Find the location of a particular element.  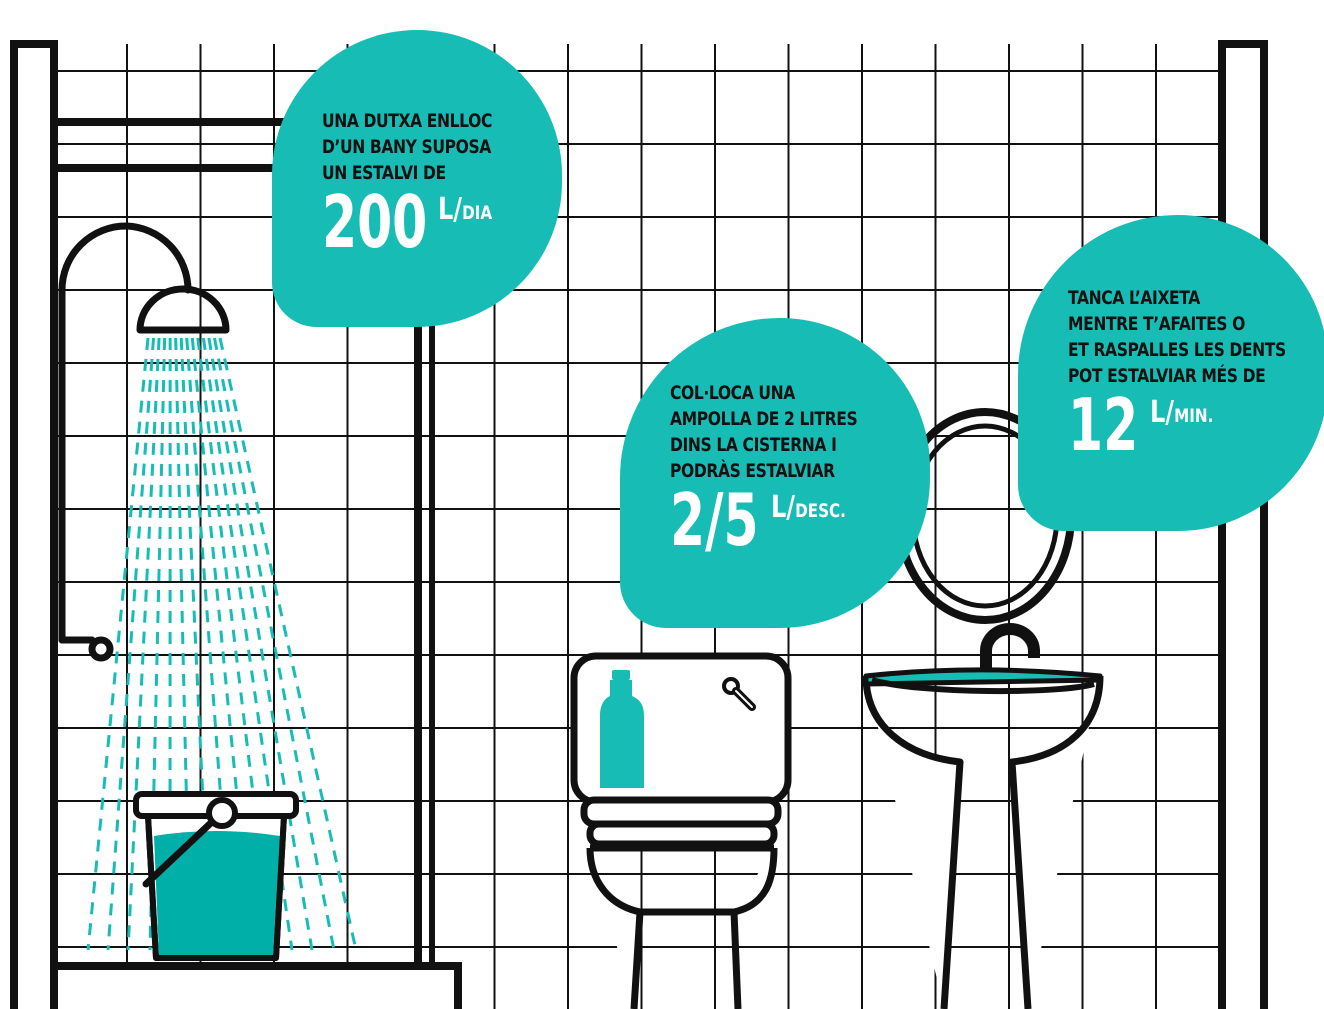

toilet-tip-line: podràs estalviar is located at coordinates (752, 471).